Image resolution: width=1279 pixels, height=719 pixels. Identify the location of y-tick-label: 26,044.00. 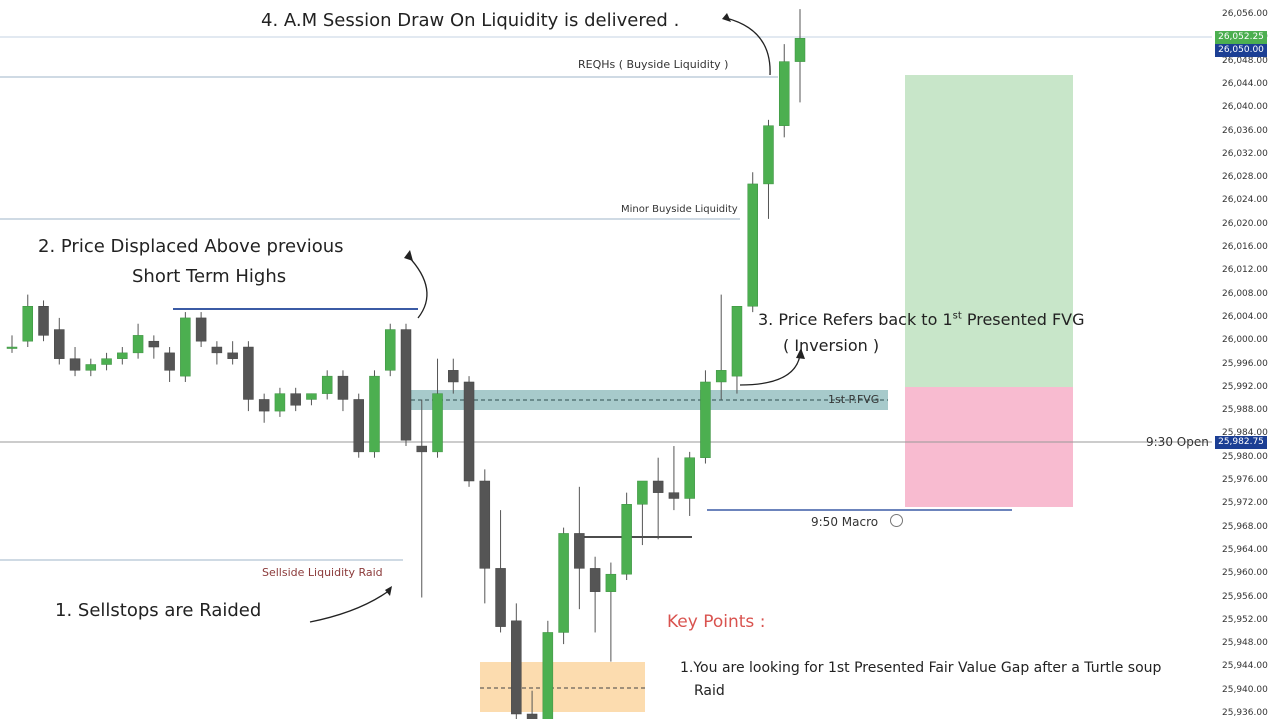
(1245, 83).